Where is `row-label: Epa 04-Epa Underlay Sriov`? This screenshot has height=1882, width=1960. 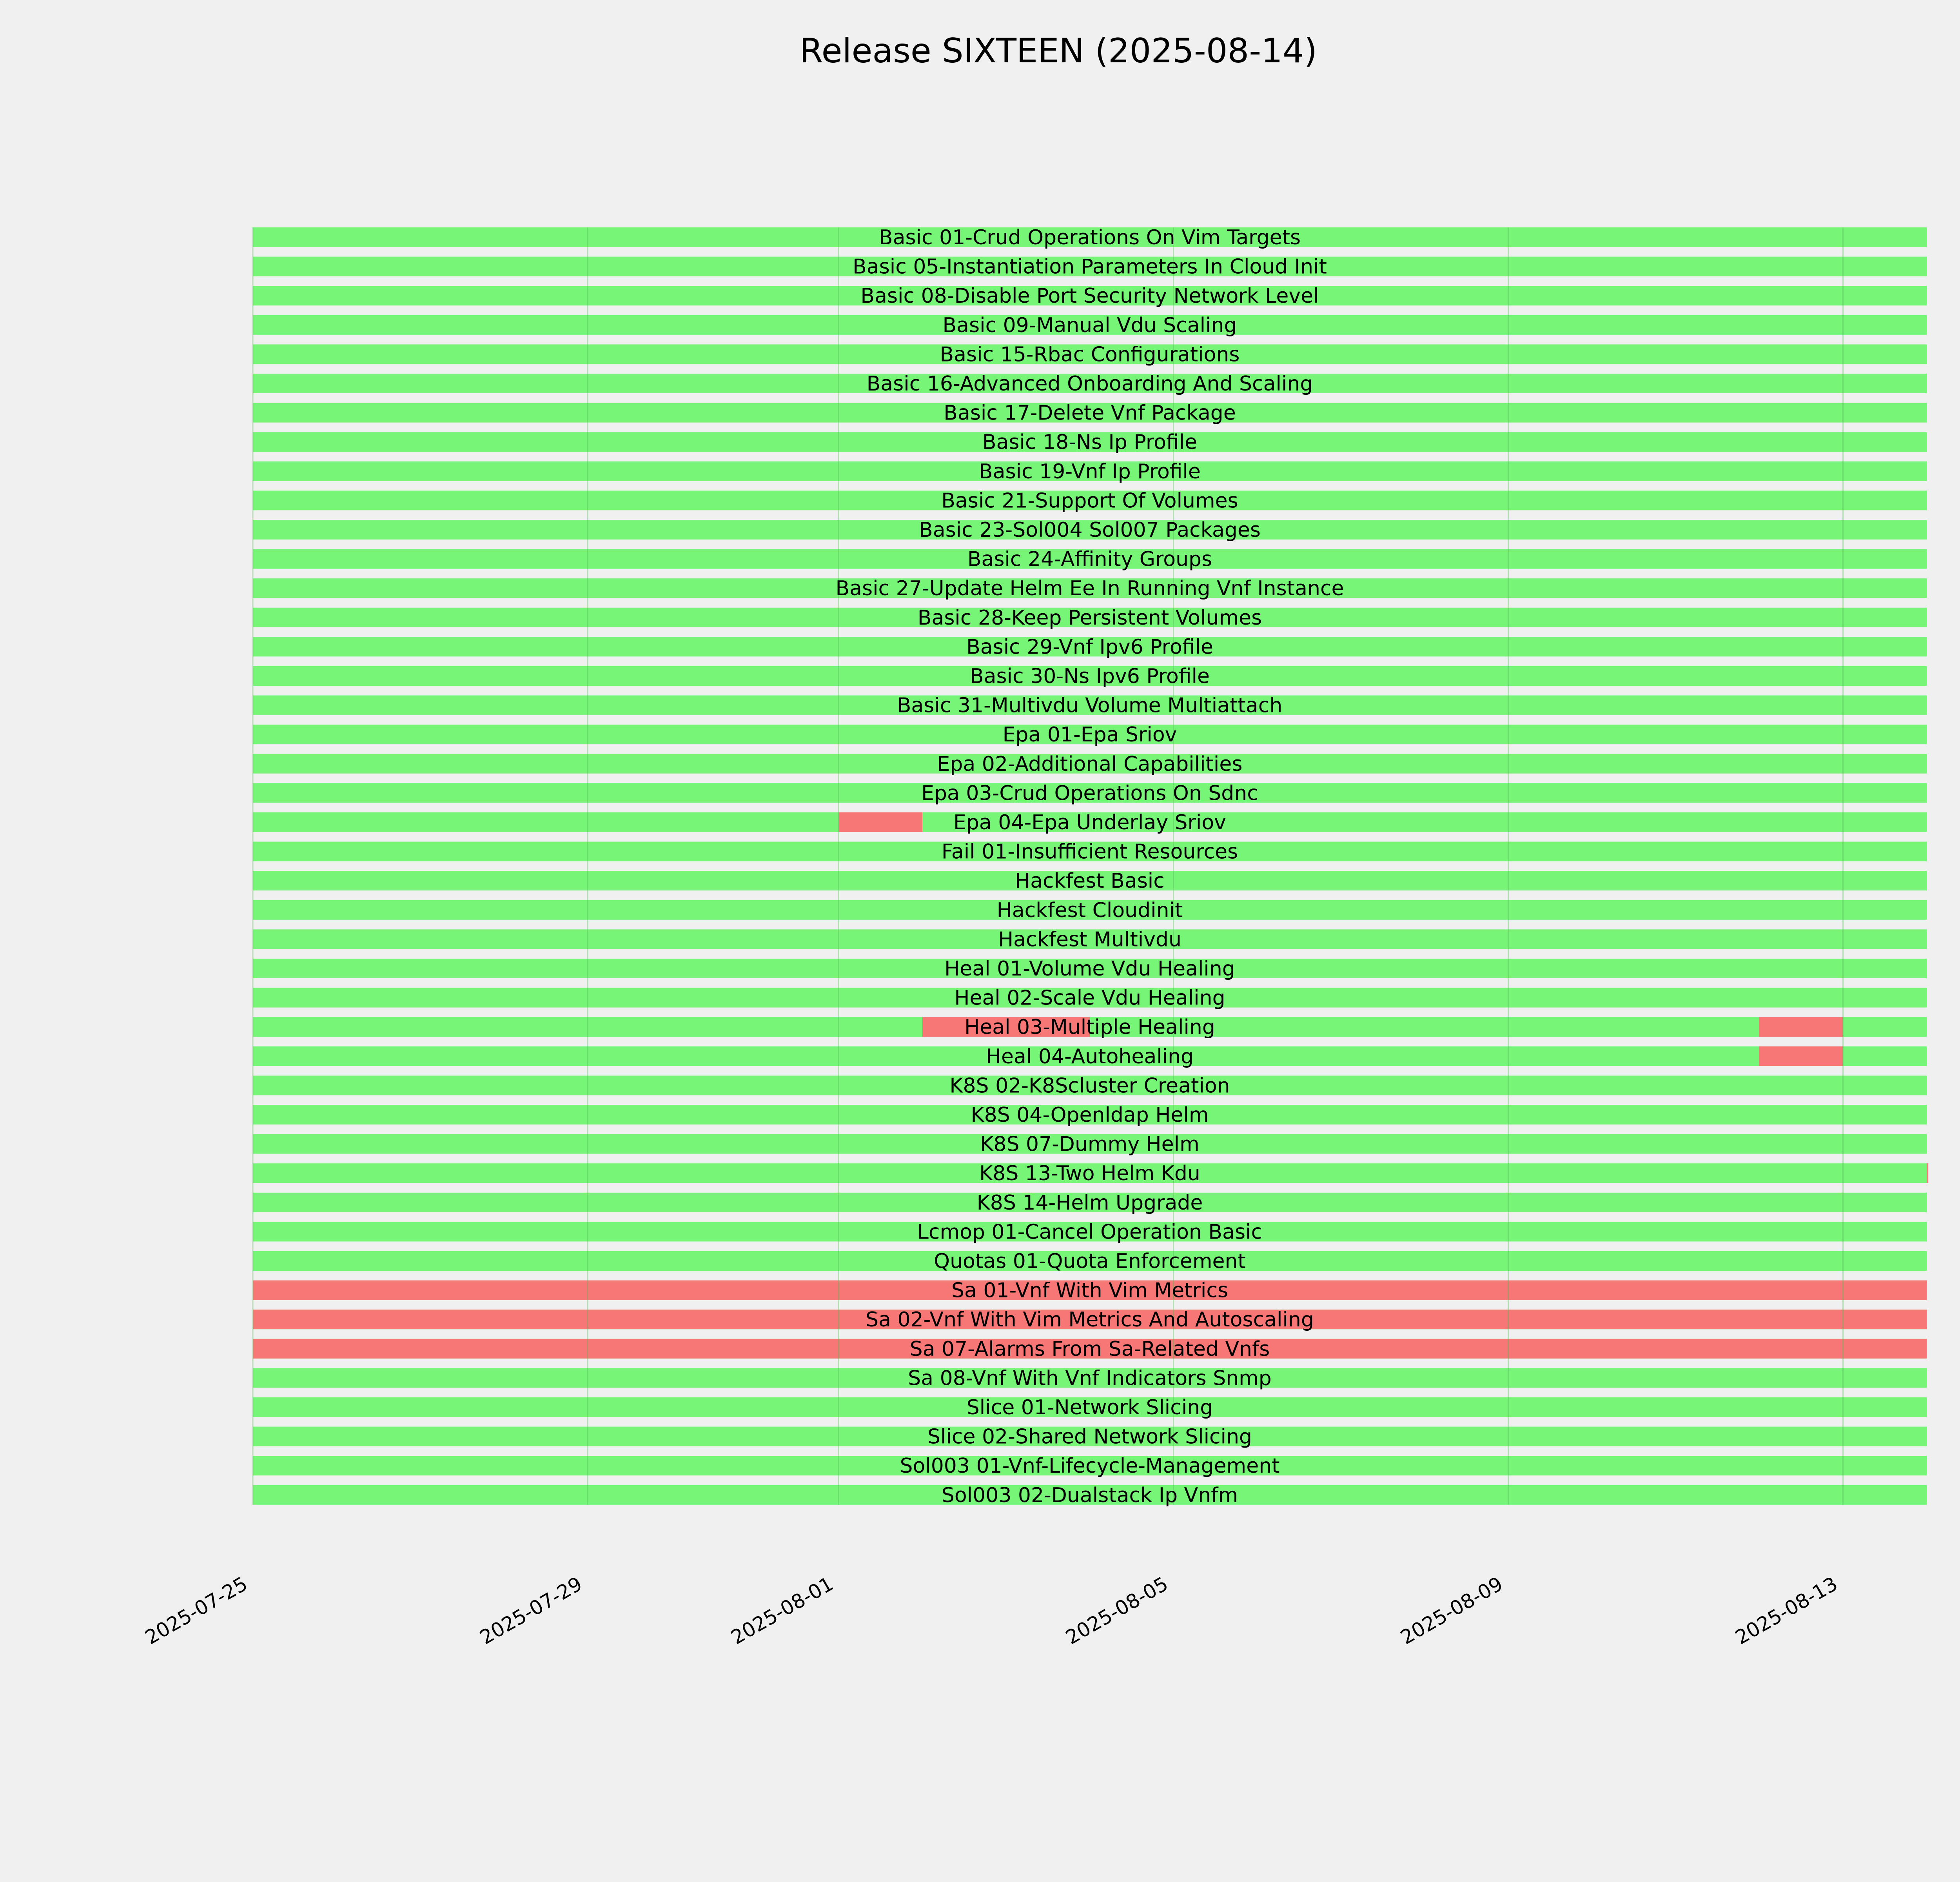
row-label: Epa 04-Epa Underlay Sriov is located at coordinates (1089, 822).